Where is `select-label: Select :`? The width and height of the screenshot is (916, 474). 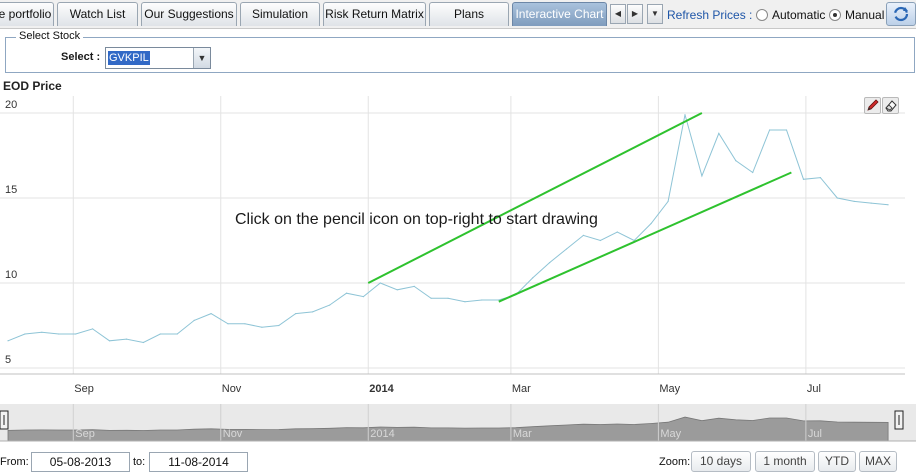 select-label: Select : is located at coordinates (81, 57).